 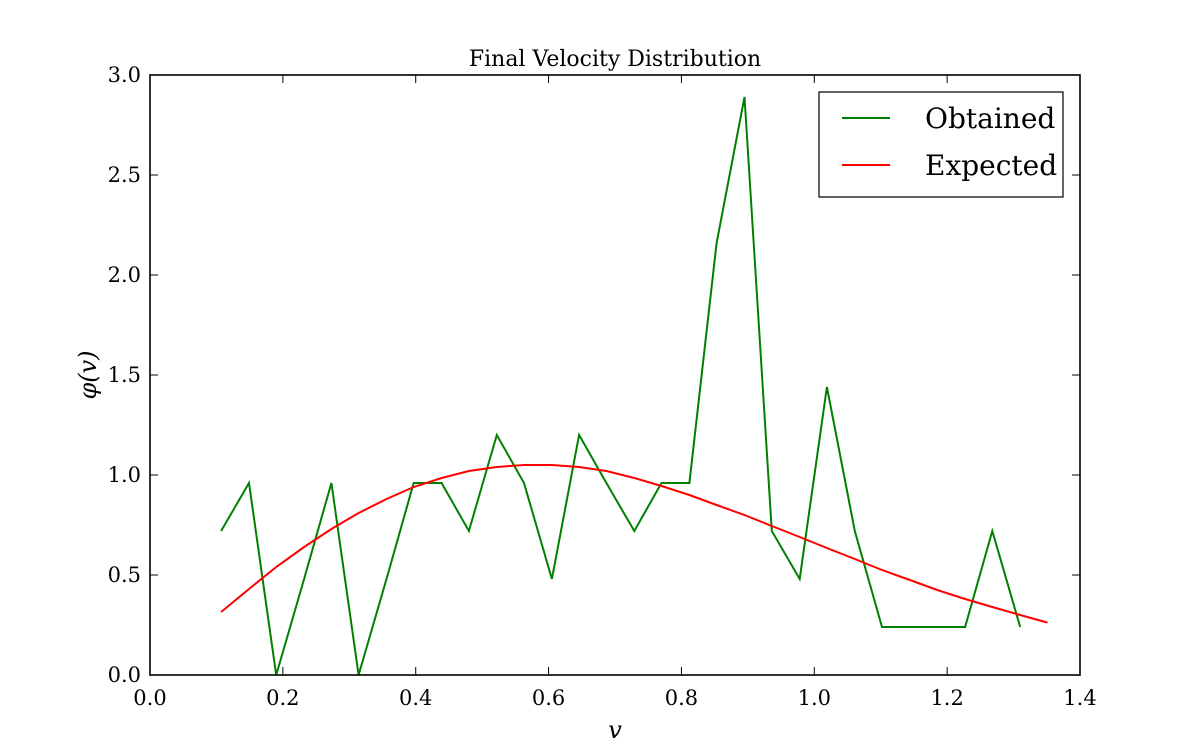 I want to click on y-tick-label: 2.0, so click(x=124, y=275).